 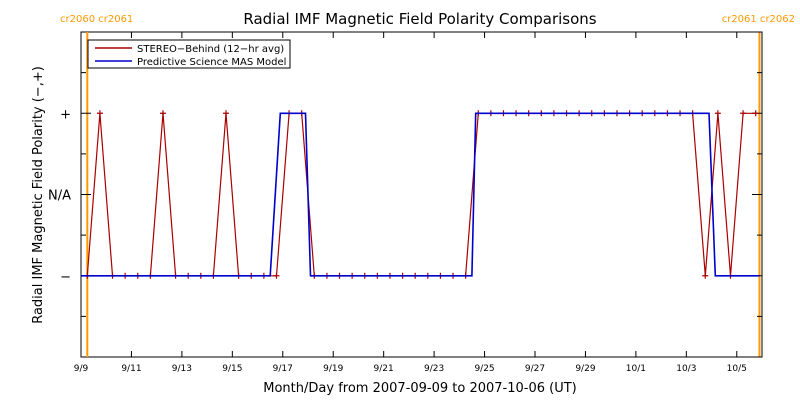 I want to click on x-tick-label: 10/5, so click(x=737, y=369).